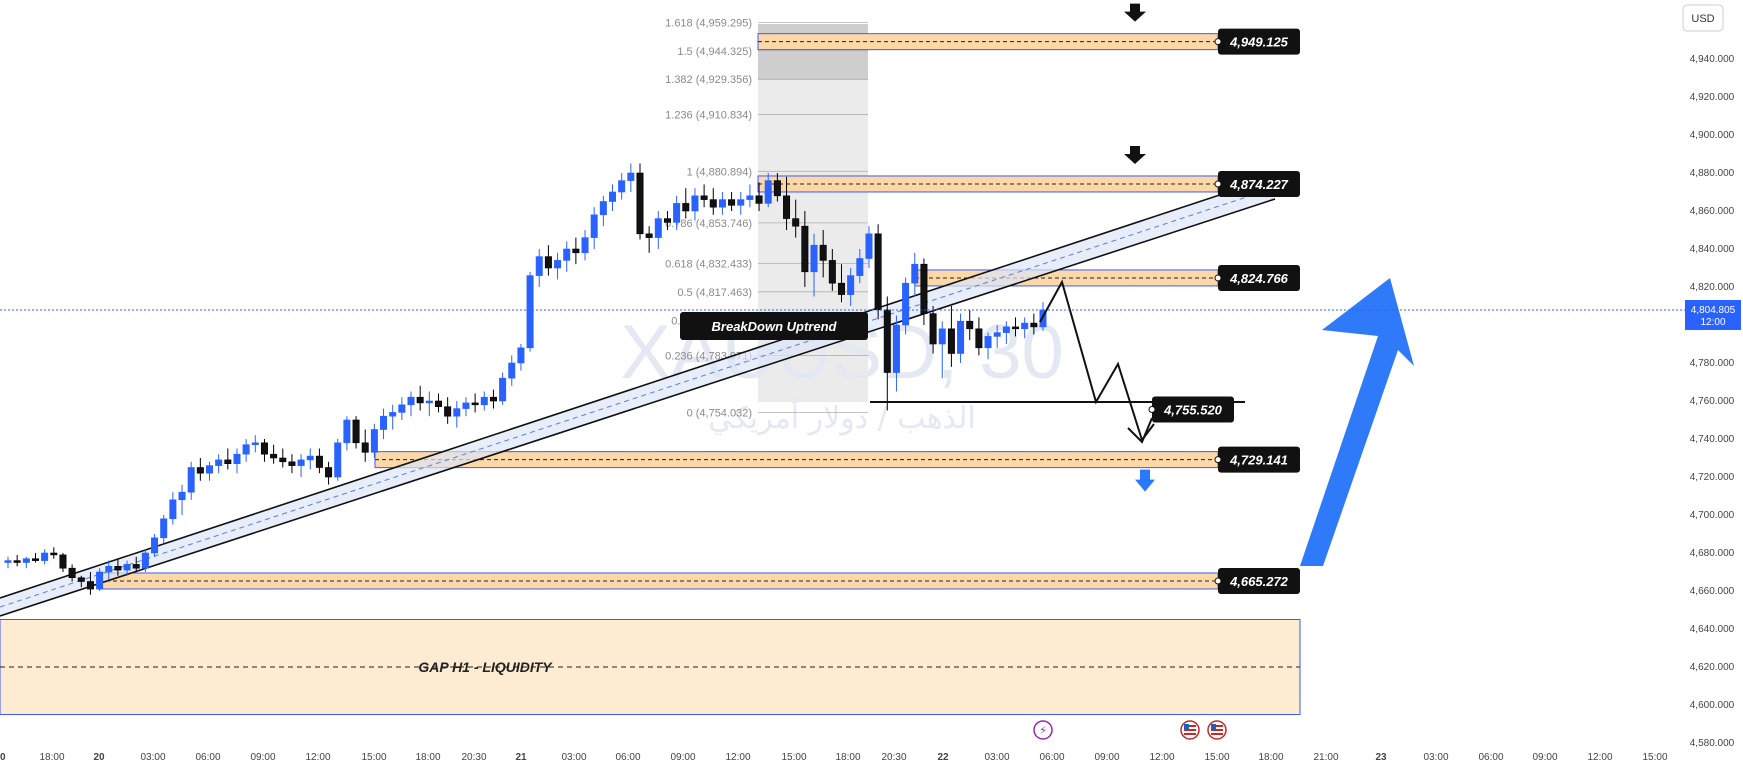 The height and width of the screenshot is (769, 1743). Describe the element at coordinates (775, 326) in the screenshot. I see `svg-text: BreakDown Uptrend` at that location.